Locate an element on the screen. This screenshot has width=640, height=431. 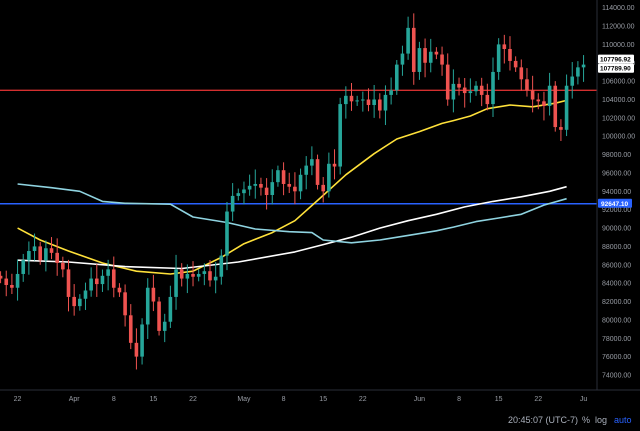
percent-scale-toggle: % is located at coordinates (586, 420).